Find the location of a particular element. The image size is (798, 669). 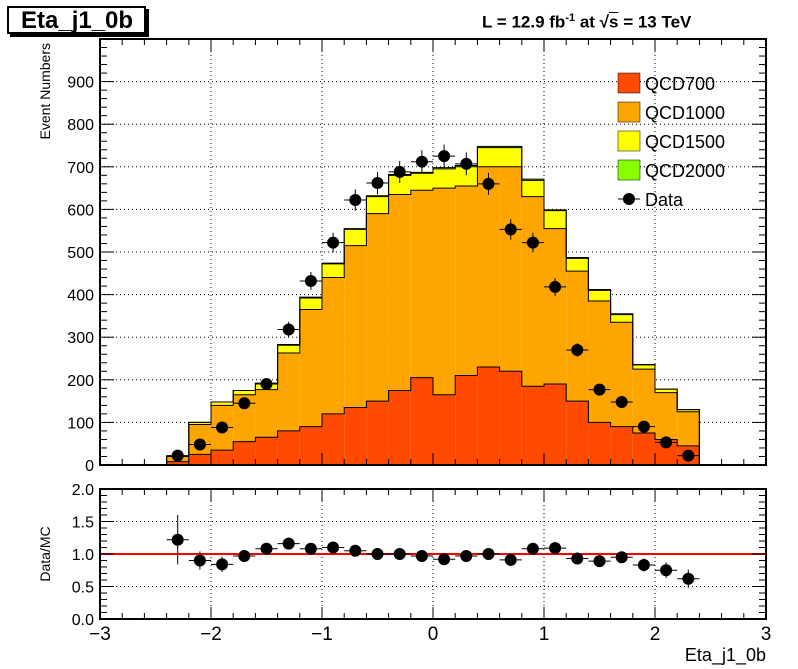

legend: QCD700 QCD1000 QCD1500 QCD2000 Data is located at coordinates (671, 141).